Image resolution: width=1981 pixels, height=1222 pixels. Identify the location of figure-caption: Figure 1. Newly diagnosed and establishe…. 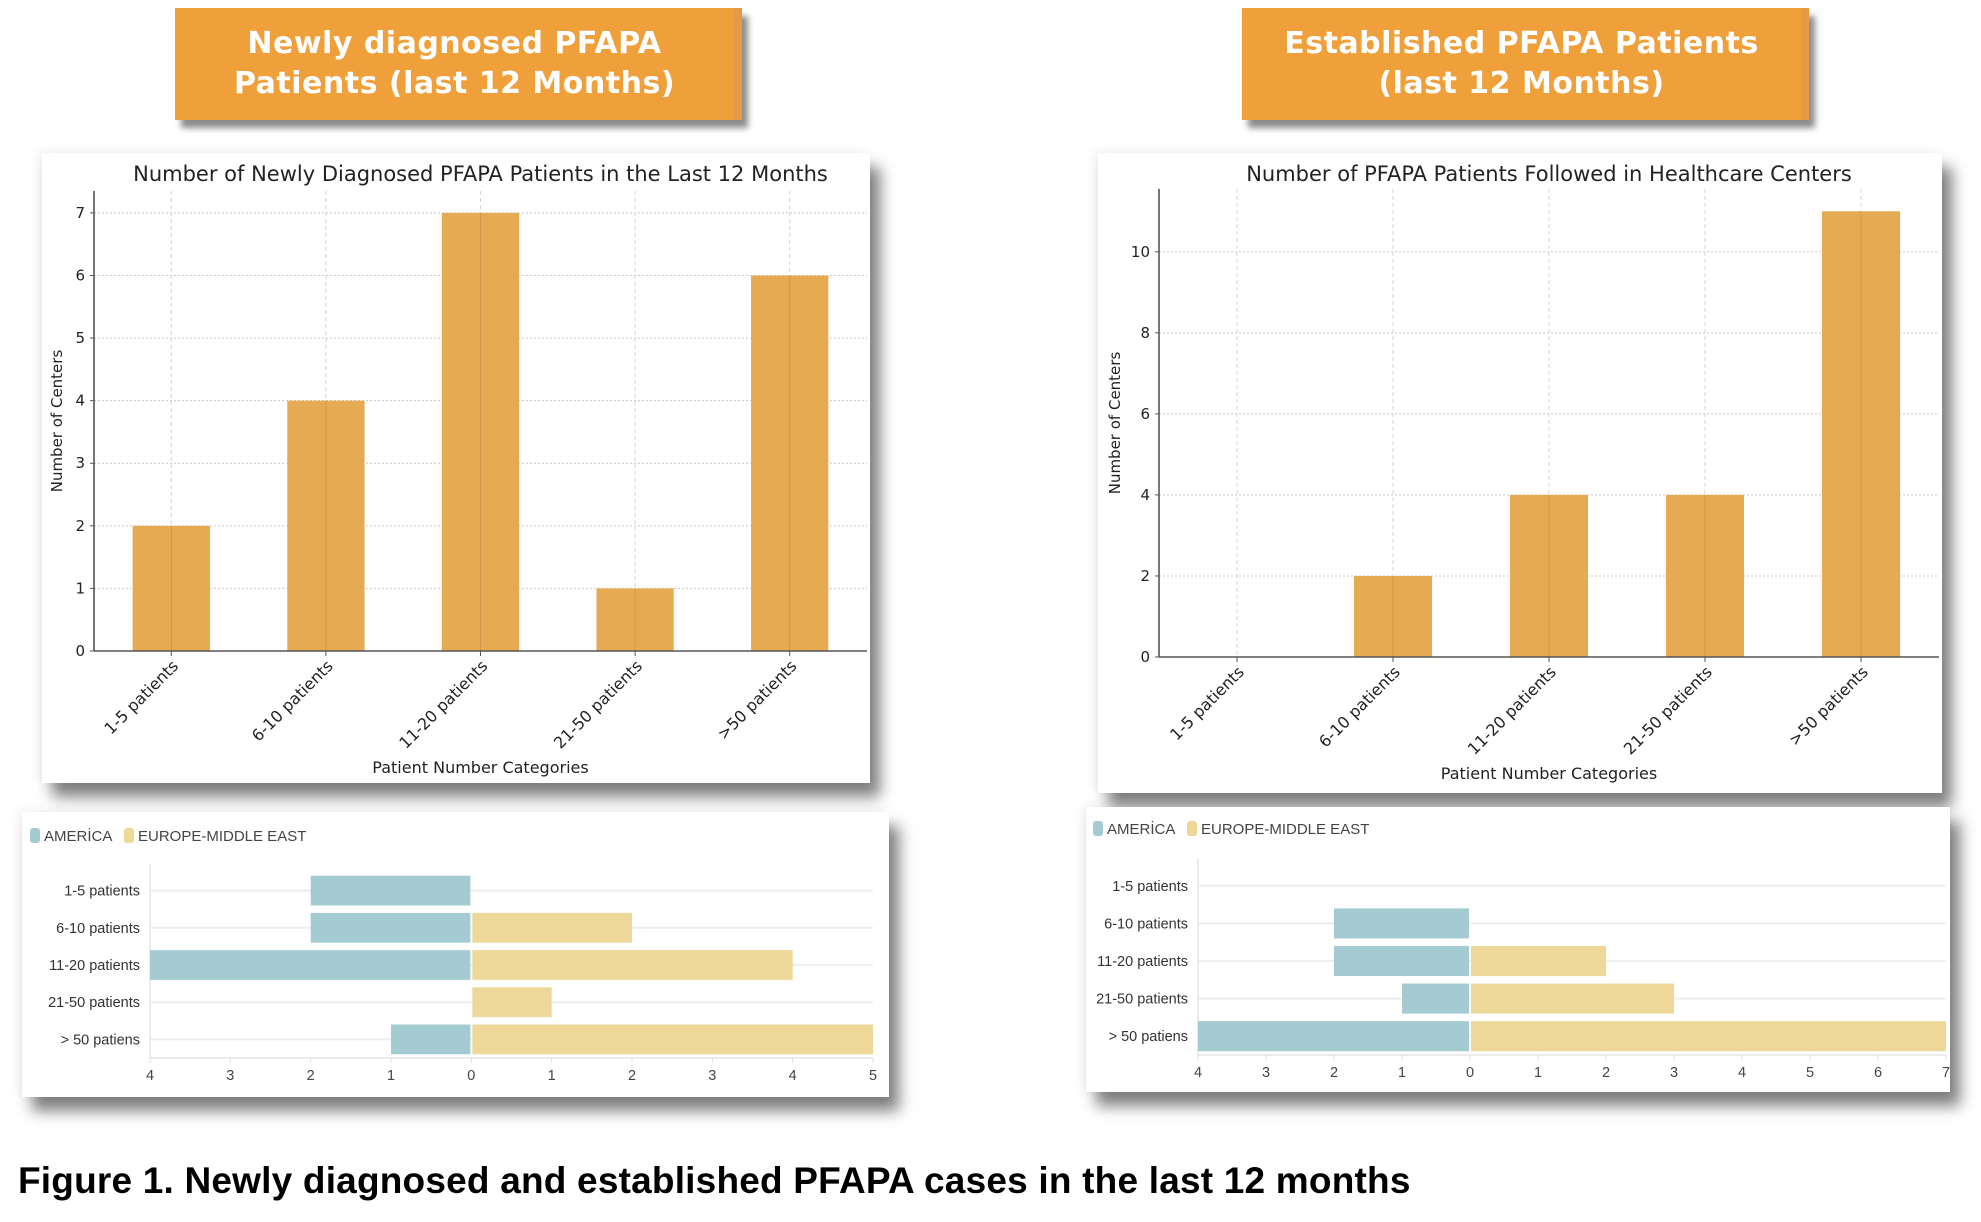
(714, 1180).